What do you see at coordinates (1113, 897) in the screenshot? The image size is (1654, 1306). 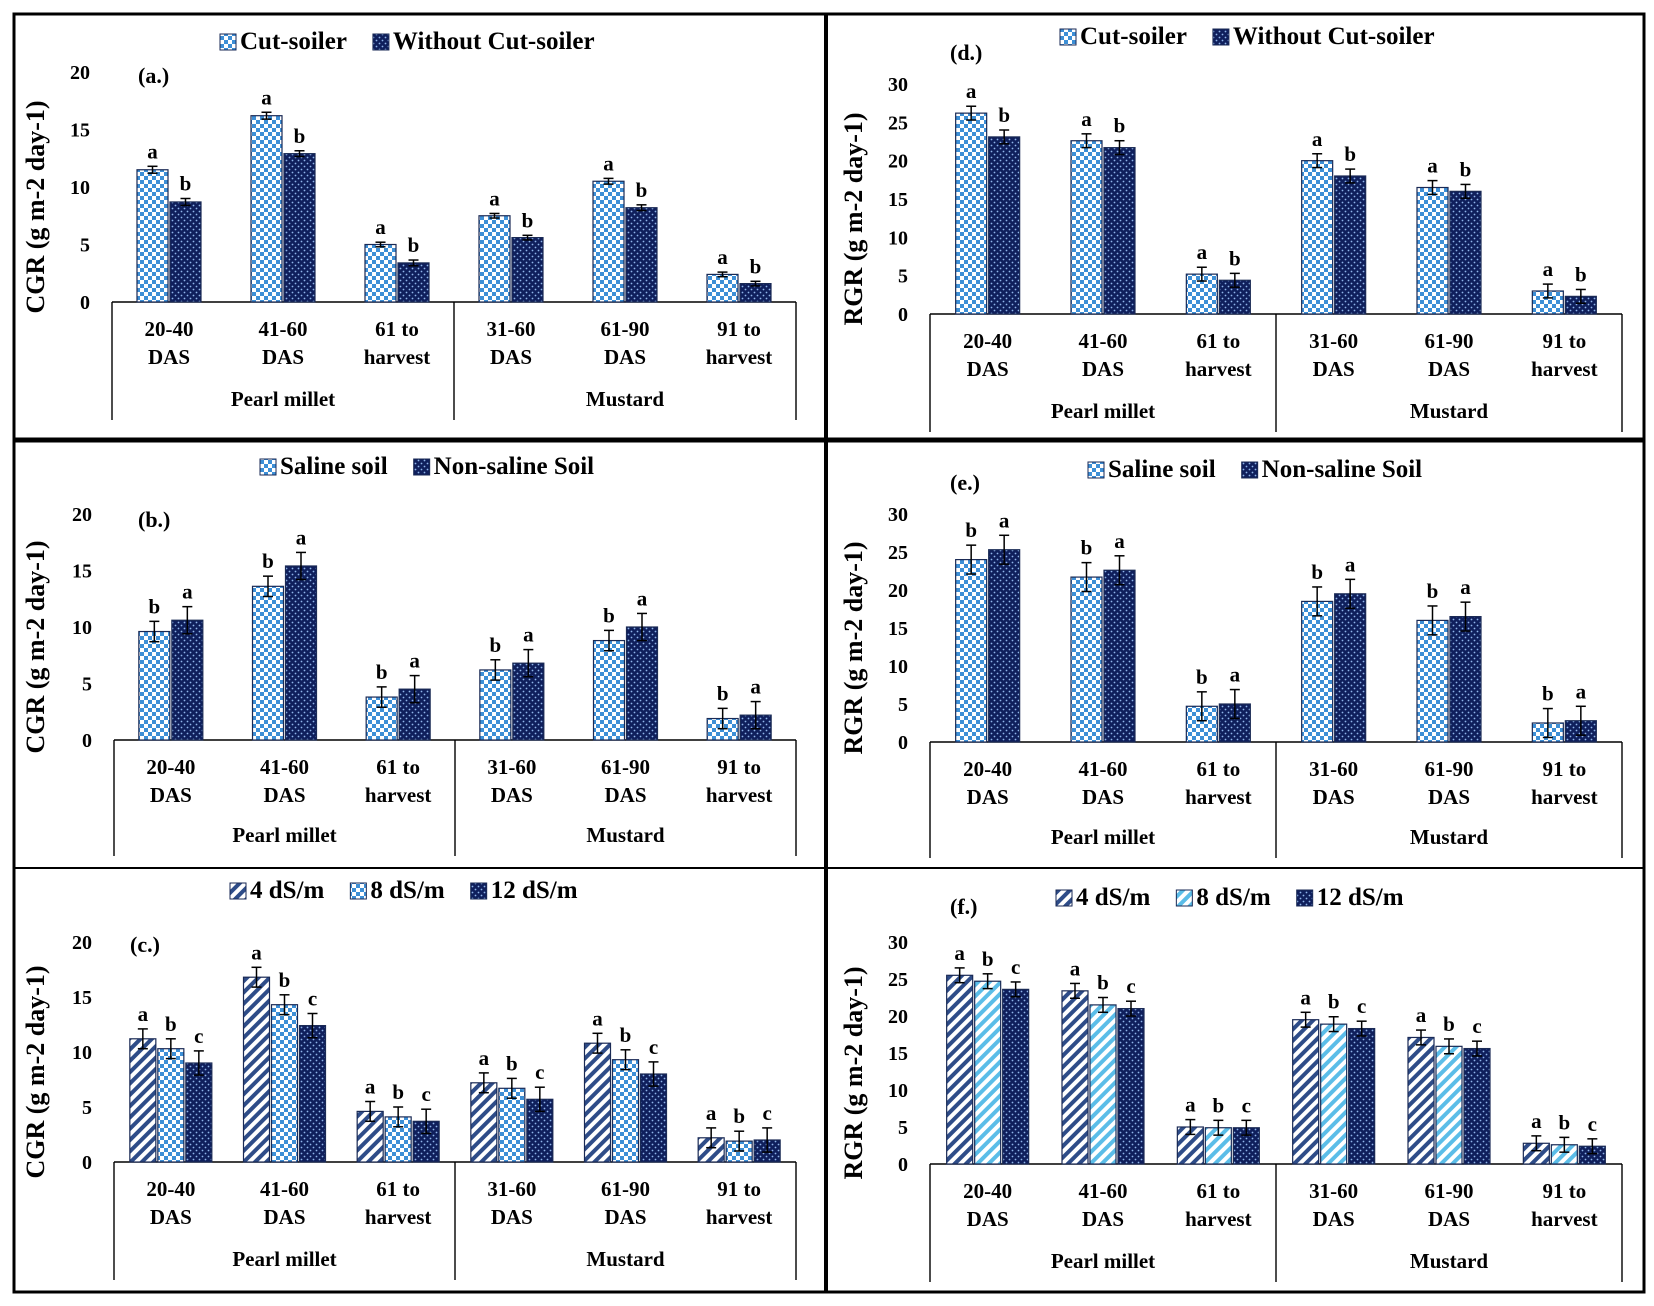 I see `legend-entry: 4 dS/m` at bounding box center [1113, 897].